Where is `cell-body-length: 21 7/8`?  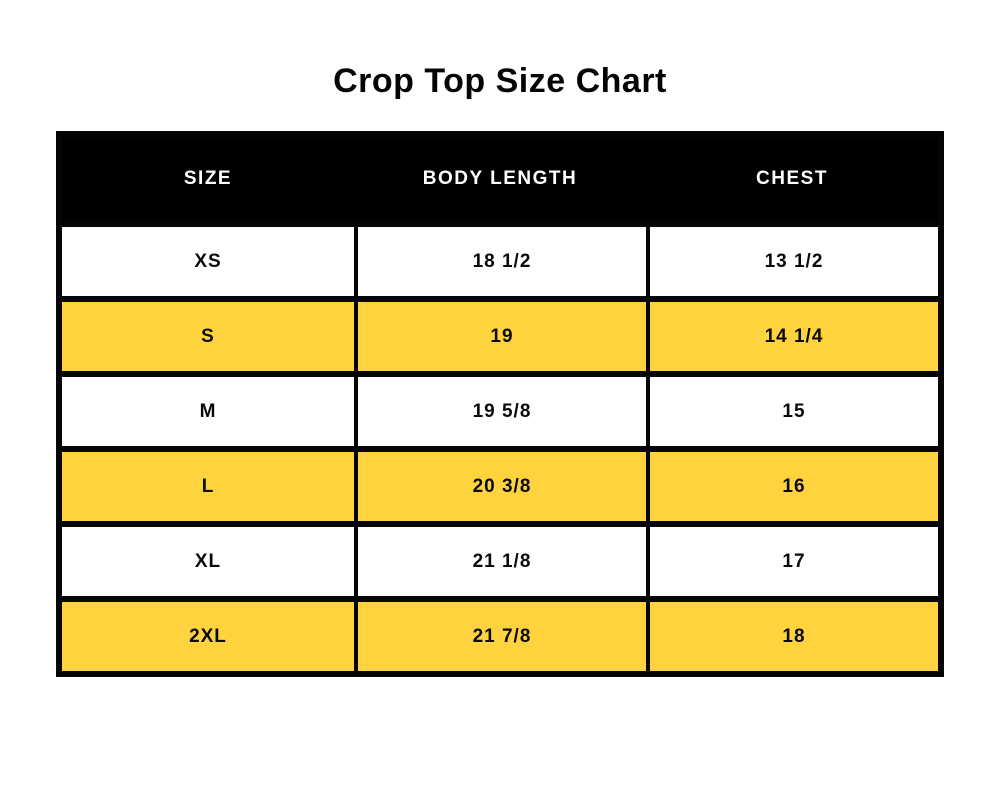 cell-body-length: 21 7/8 is located at coordinates (500, 636).